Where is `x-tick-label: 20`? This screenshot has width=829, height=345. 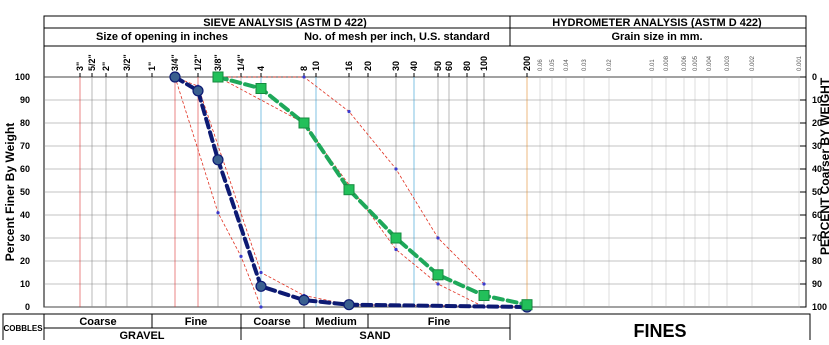 x-tick-label: 20 is located at coordinates (368, 66).